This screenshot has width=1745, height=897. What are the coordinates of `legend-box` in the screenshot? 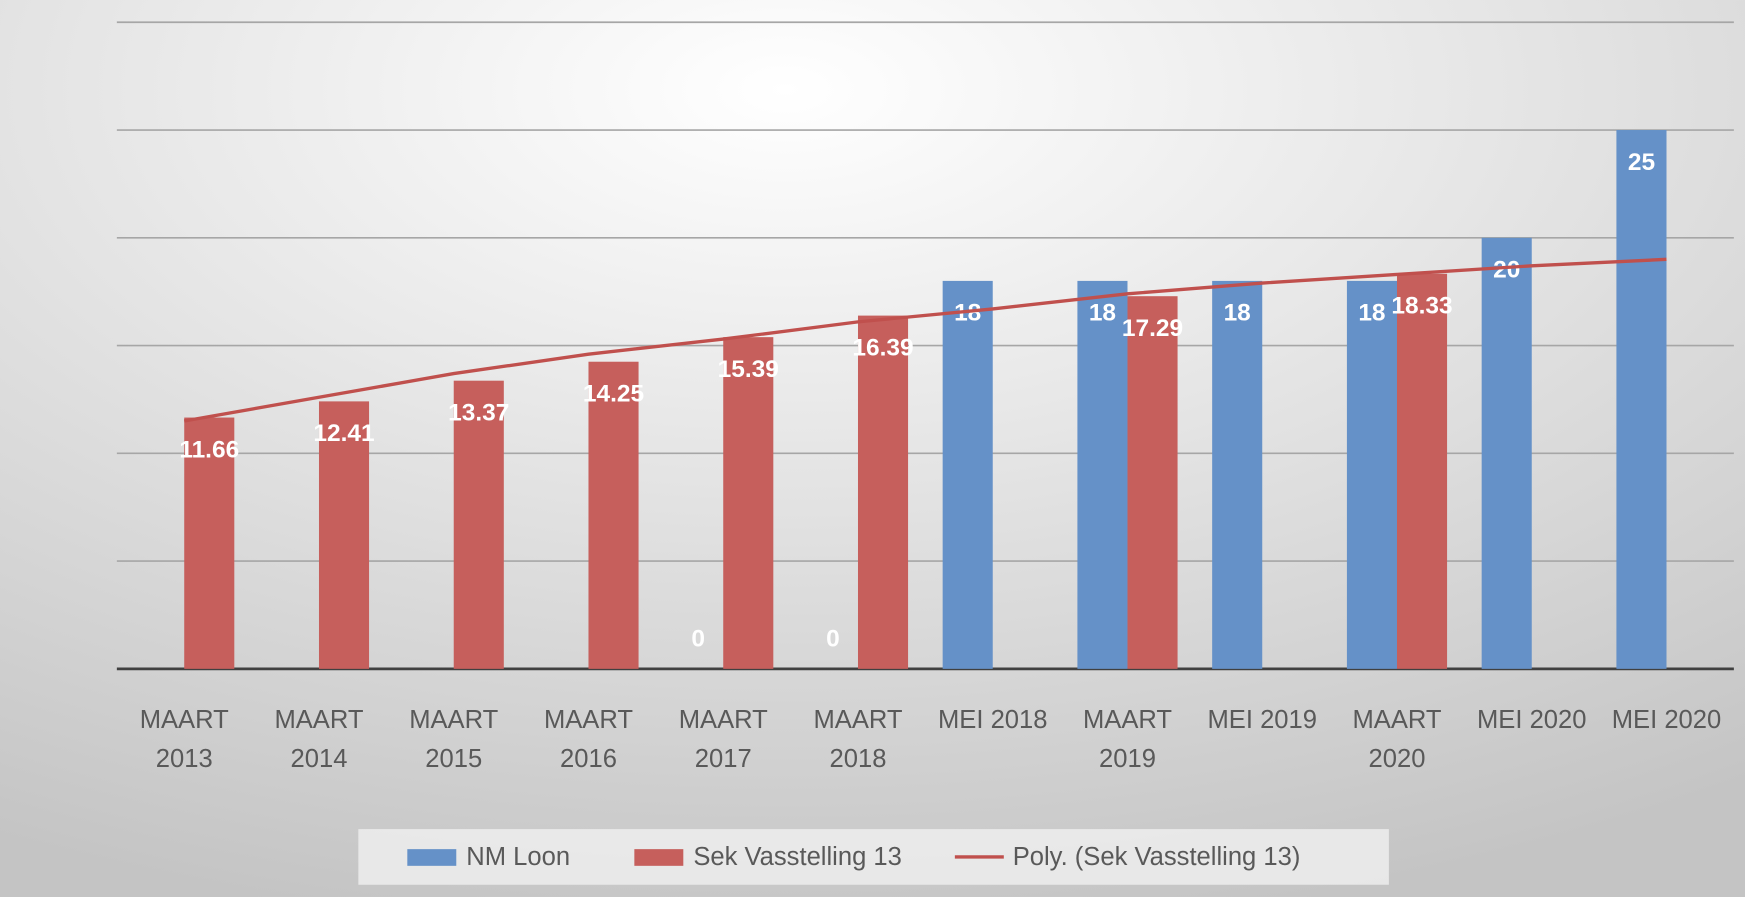 It's located at (873, 857).